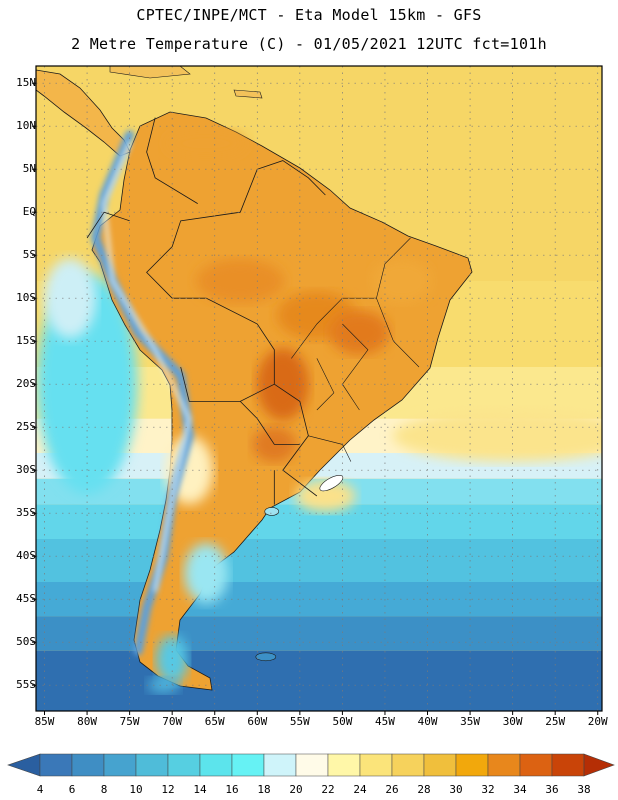 This screenshot has width=618, height=800. What do you see at coordinates (87, 721) in the screenshot?
I see `lon-label: 80W` at bounding box center [87, 721].